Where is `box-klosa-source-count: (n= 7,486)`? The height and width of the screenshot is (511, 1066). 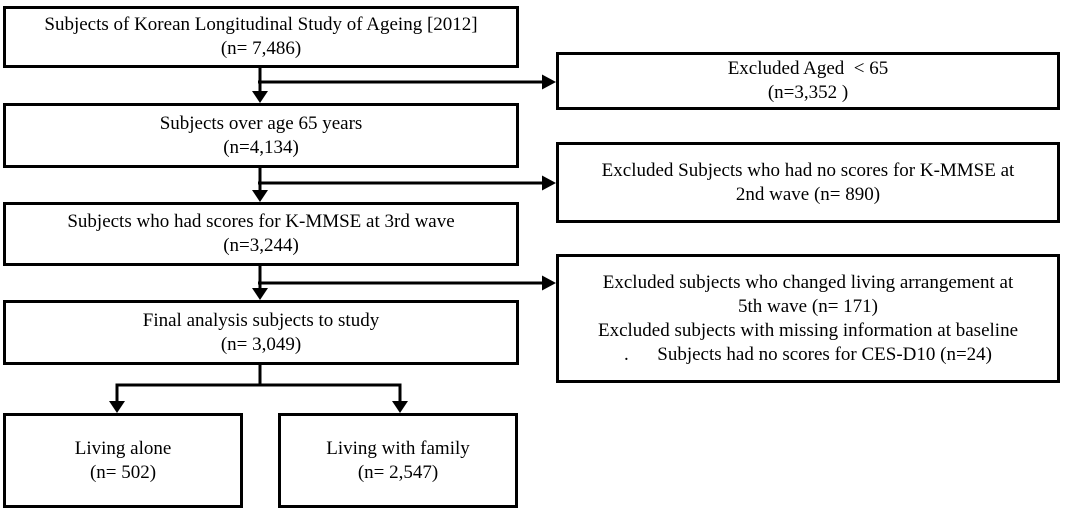 box-klosa-source-count: (n= 7,486) is located at coordinates (261, 48).